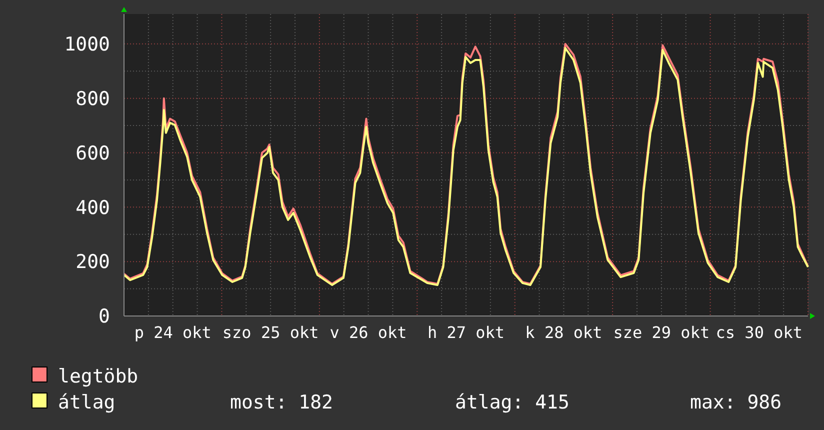 This screenshot has height=430, width=824. I want to click on text: max: 986, so click(736, 403).